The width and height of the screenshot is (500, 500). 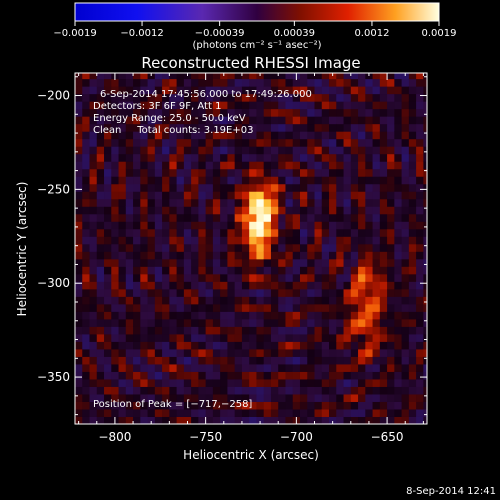 What do you see at coordinates (172, 404) in the screenshot?
I see `peak-position-label: Position of Peak = [−717,−258]` at bounding box center [172, 404].